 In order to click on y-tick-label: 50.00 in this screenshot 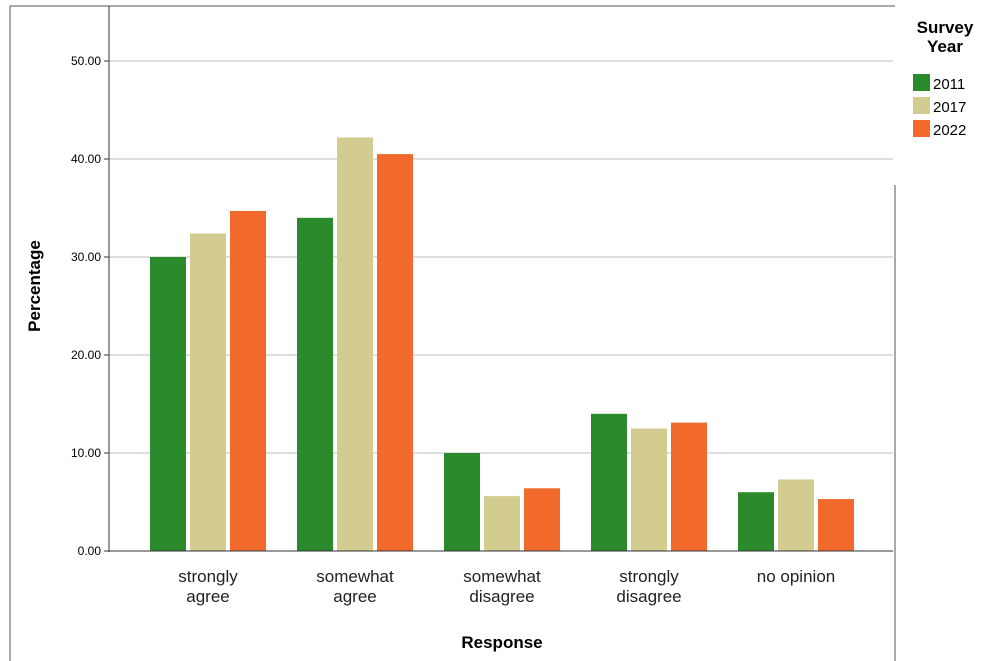, I will do `click(86, 61)`.